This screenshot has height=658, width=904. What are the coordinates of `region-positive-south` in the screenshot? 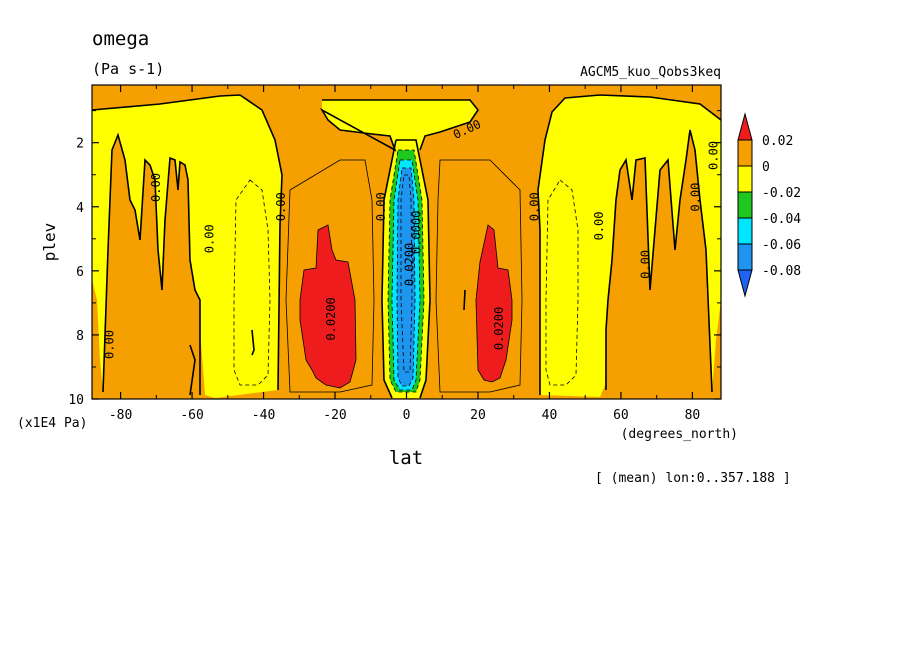 It's located at (328, 306).